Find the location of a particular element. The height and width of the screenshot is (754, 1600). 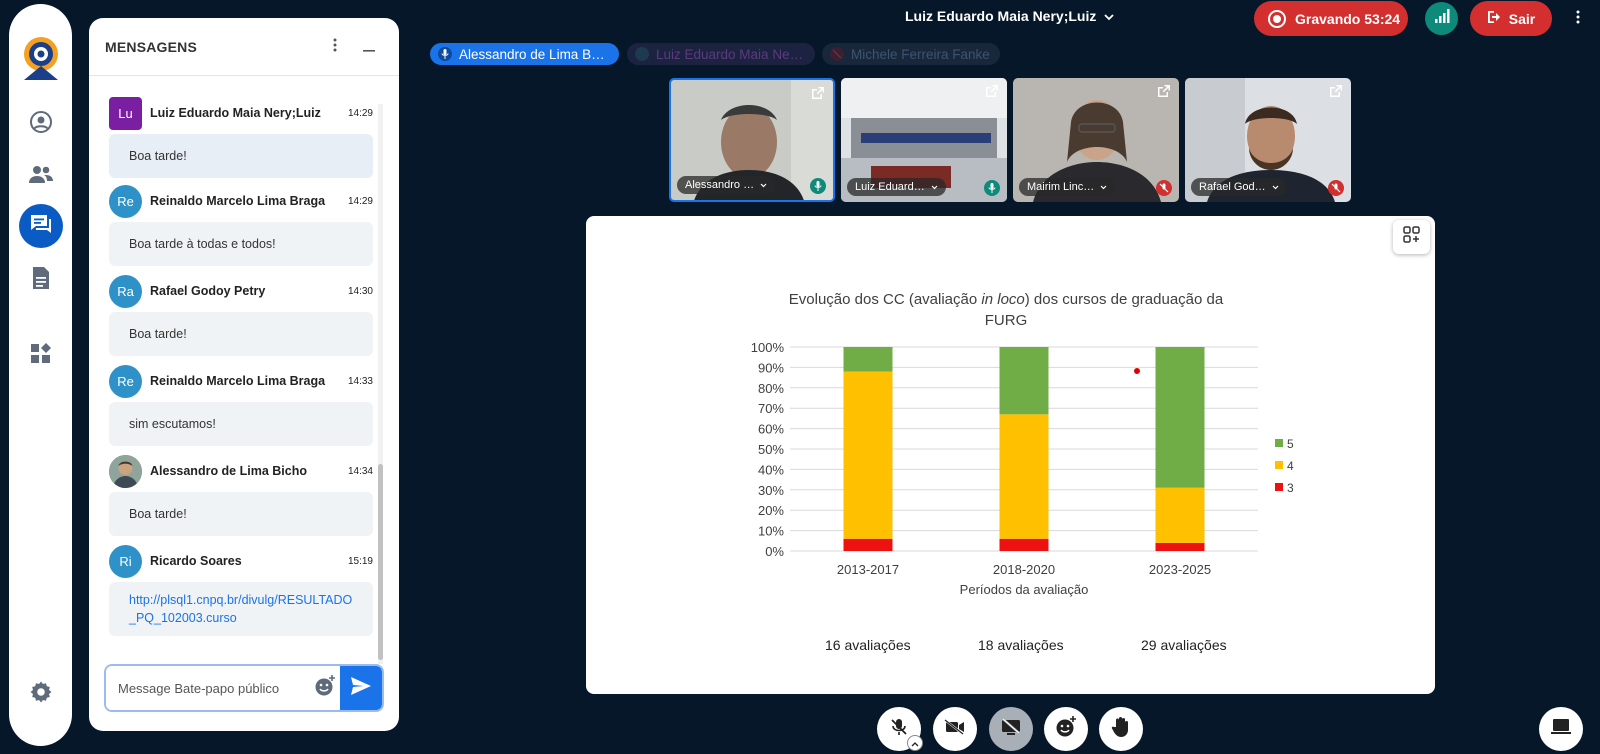

meeting-name-button: Luiz Eduardo Maia Nery;Luiz is located at coordinates (1009, 16).